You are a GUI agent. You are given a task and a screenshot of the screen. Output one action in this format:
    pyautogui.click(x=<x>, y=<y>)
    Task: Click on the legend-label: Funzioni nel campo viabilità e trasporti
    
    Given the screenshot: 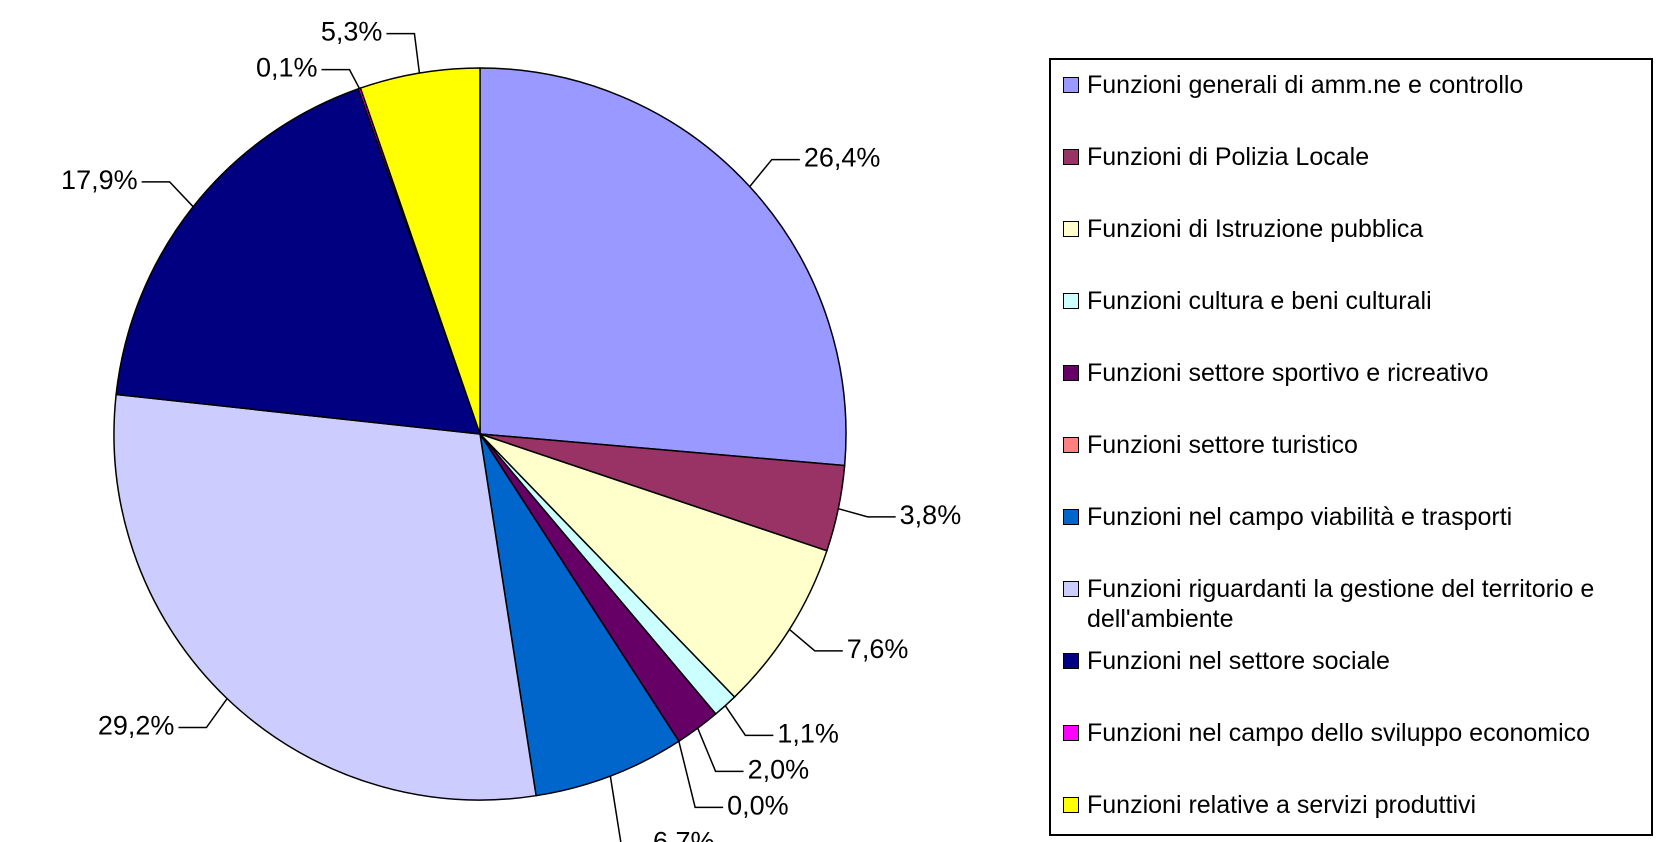 What is the action you would take?
    pyautogui.click(x=1300, y=517)
    